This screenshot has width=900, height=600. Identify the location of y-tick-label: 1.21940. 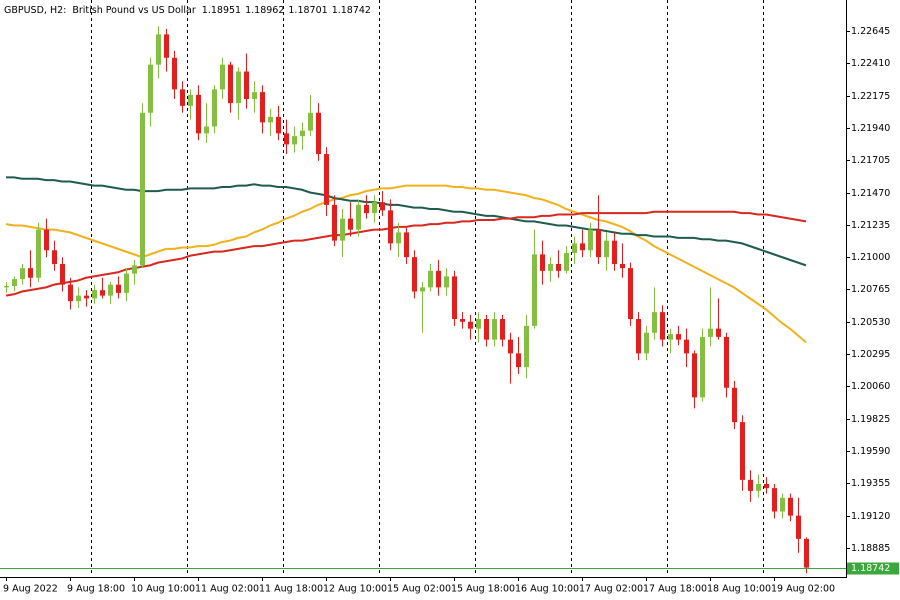
(870, 128).